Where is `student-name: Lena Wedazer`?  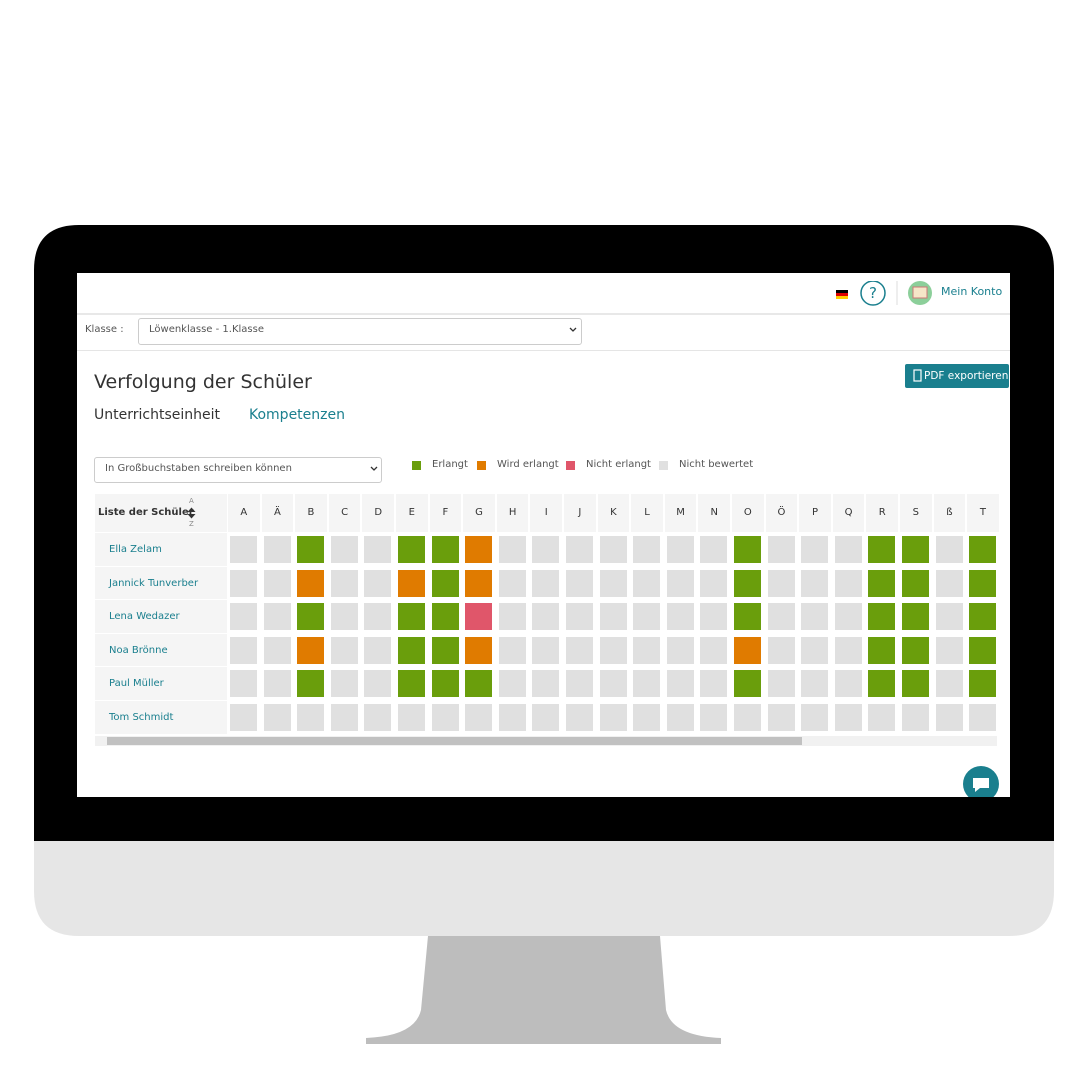 student-name: Lena Wedazer is located at coordinates (144, 617).